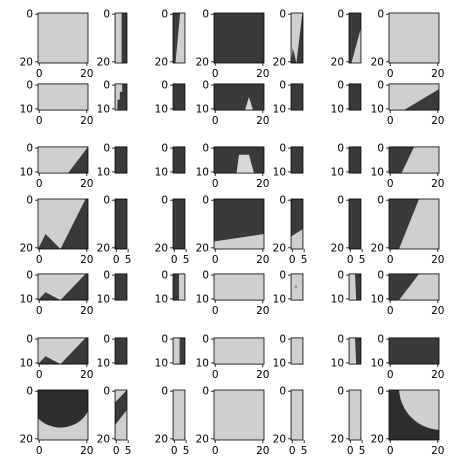 The height and width of the screenshot is (472, 461). I want to click on image-panel-r5-c5: 0 10, so click(288, 287).